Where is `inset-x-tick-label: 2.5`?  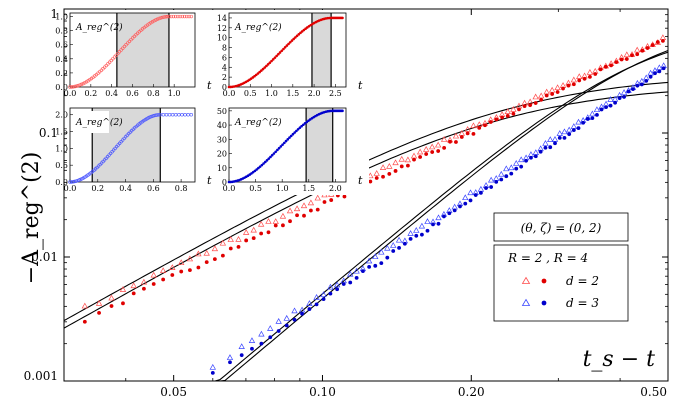
inset-x-tick-label: 2.5 is located at coordinates (335, 93).